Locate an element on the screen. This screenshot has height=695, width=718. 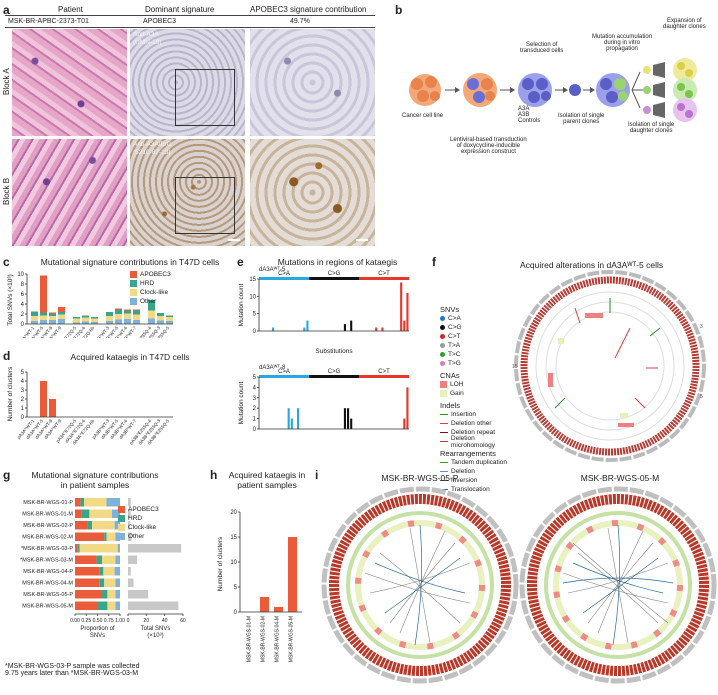
sample-label: MSK-BR-WGS-01-P is located at coordinates (48, 503).